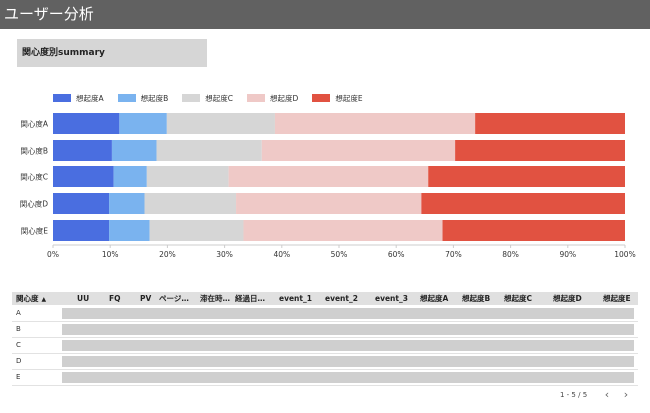 The image size is (650, 413). Describe the element at coordinates (295, 298) in the screenshot. I see `col-header-event-1: event_1` at that location.